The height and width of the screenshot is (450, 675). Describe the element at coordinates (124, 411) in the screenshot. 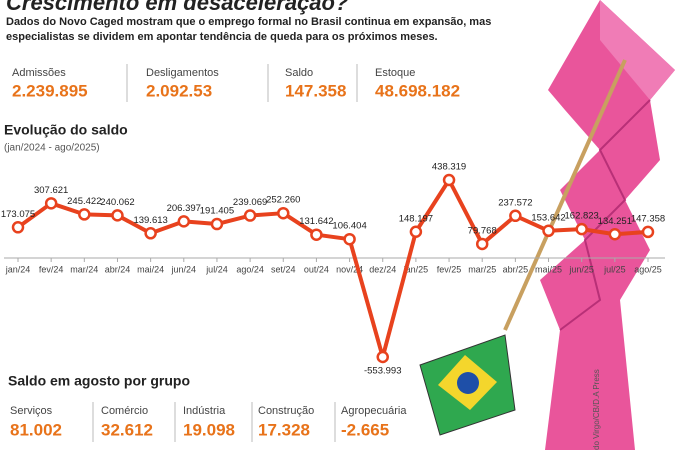

I see `group-label: Comércio` at that location.